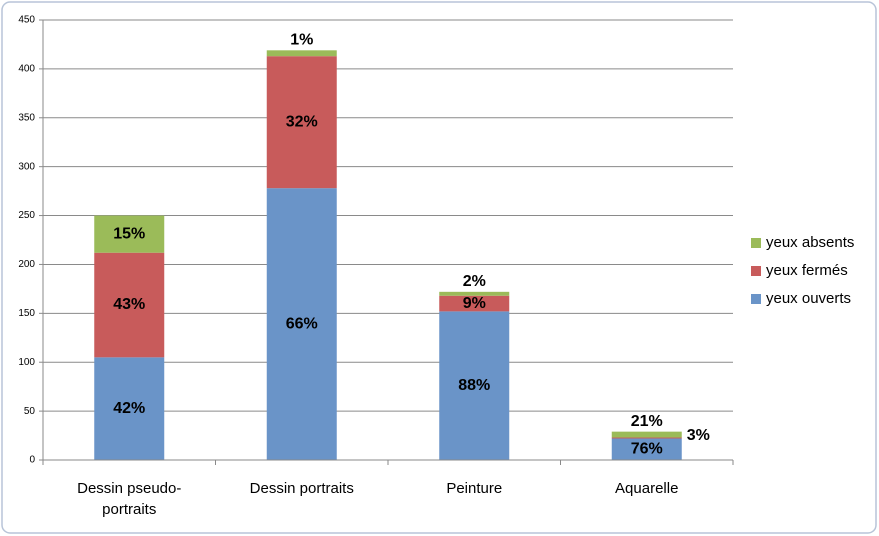  Describe the element at coordinates (26, 313) in the screenshot. I see `y-tick-label: 150` at that location.